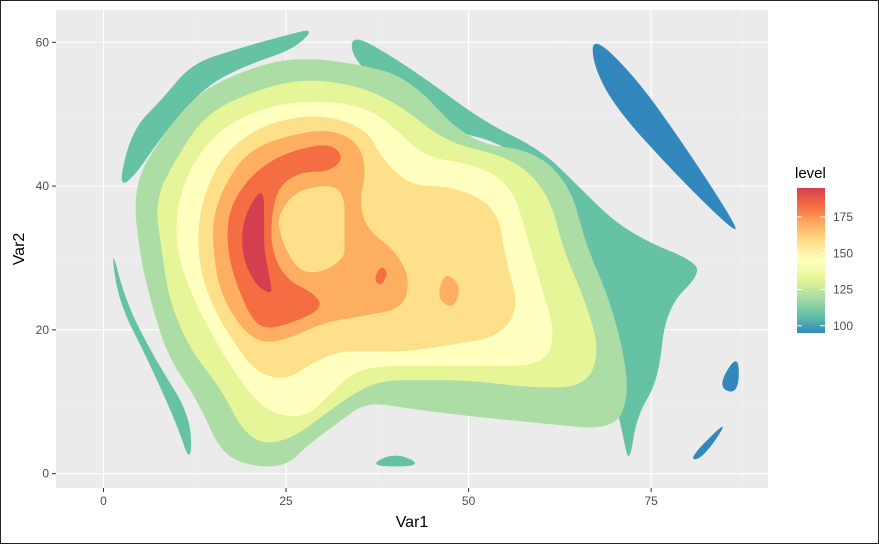 This screenshot has width=879, height=544. I want to click on x-tick-label: 50, so click(469, 501).